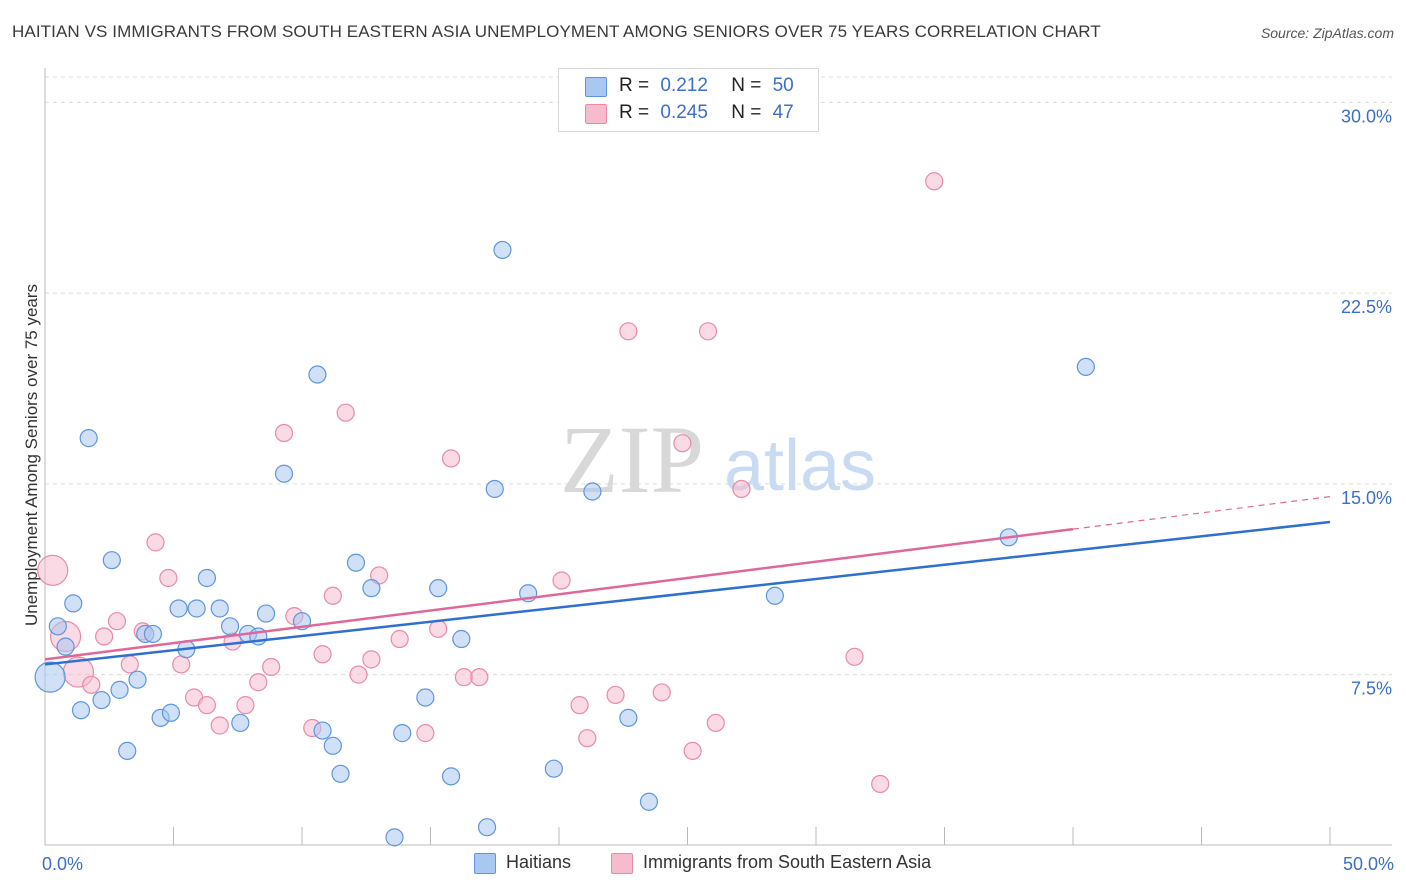  I want to click on correlation-legend: R = 0.212 N = 50 R = 0.245 N = 47, so click(688, 100).